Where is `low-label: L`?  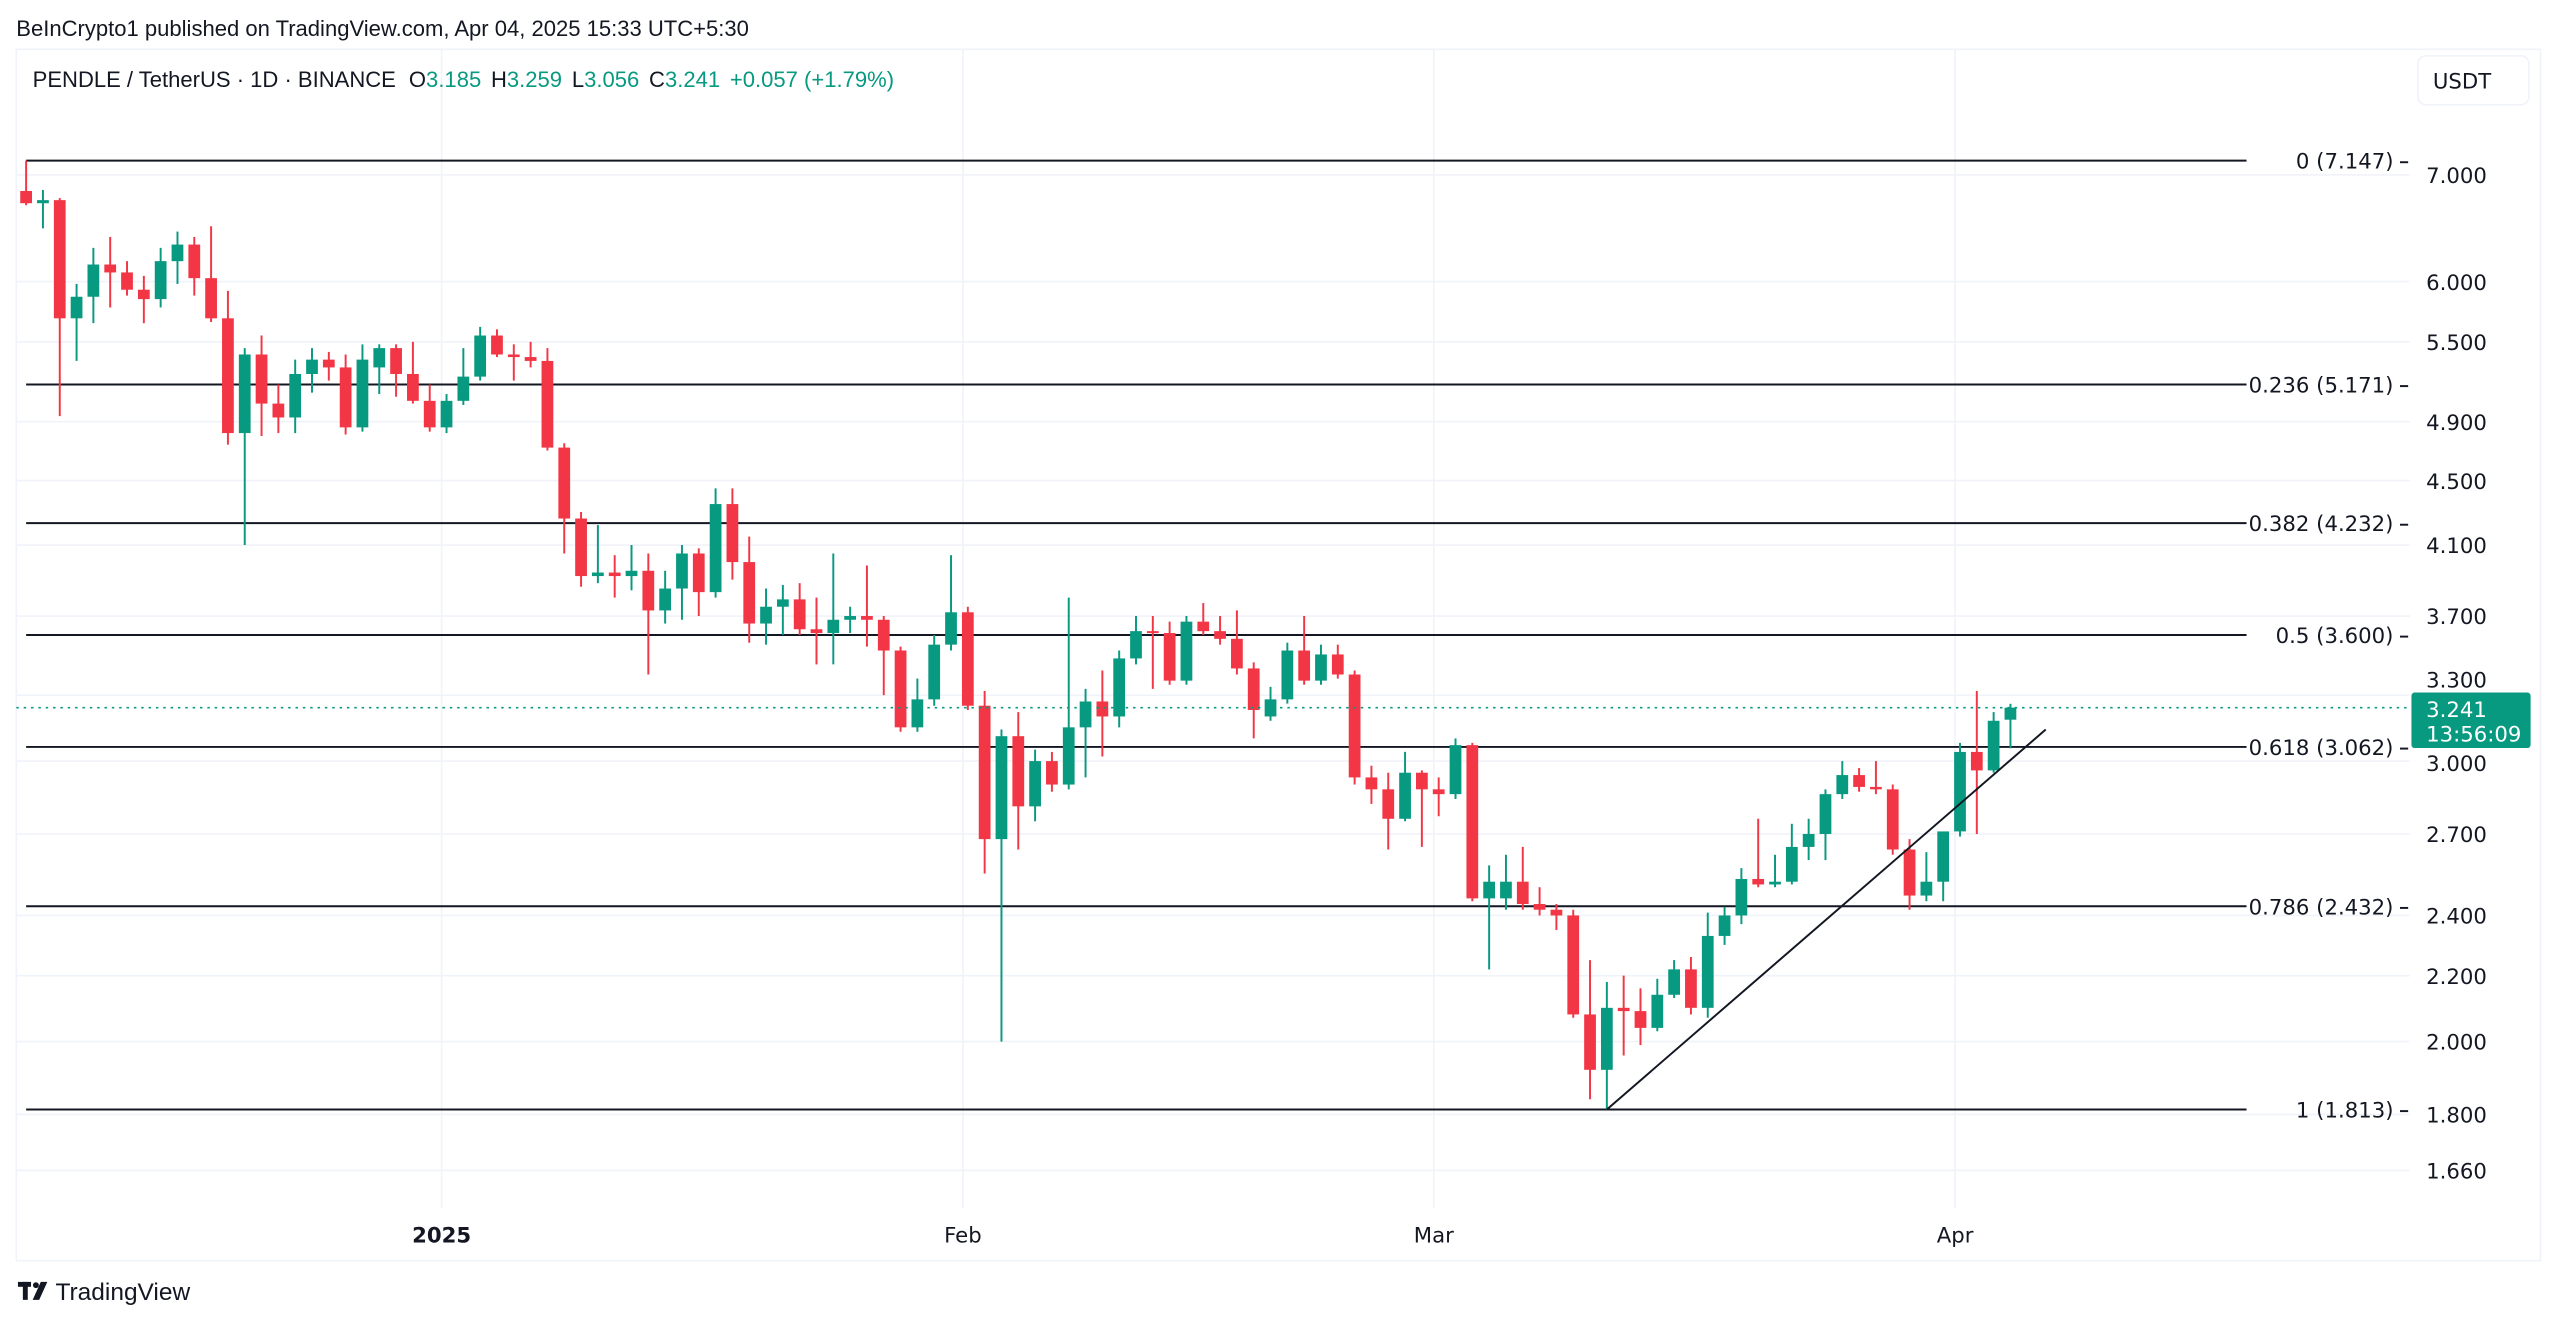
low-label: L is located at coordinates (578, 79).